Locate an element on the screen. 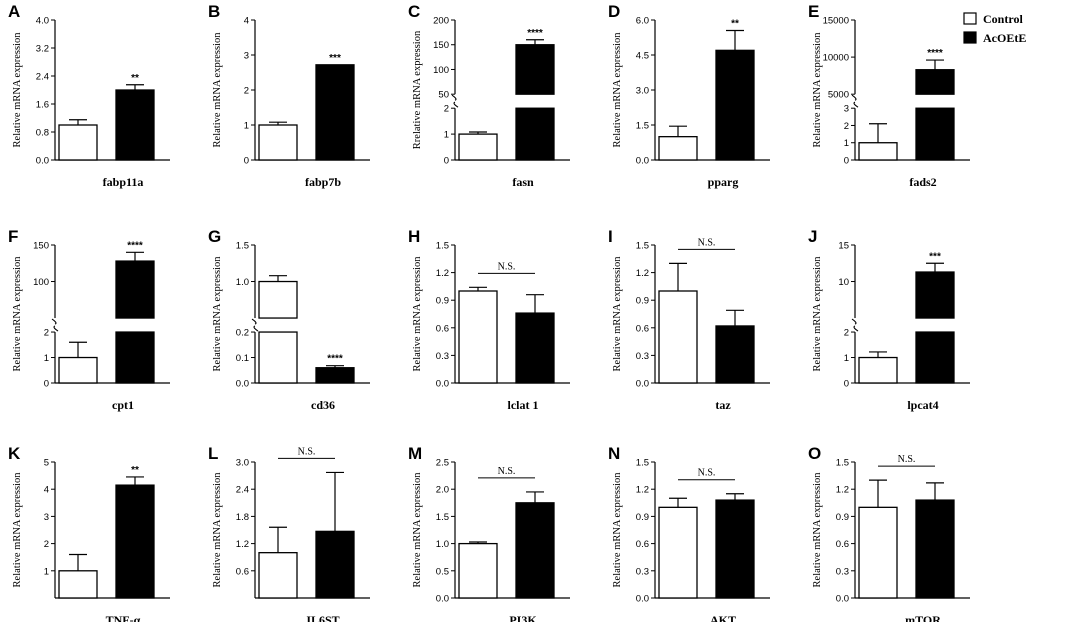  panel-c-letter: C is located at coordinates (414, 11).